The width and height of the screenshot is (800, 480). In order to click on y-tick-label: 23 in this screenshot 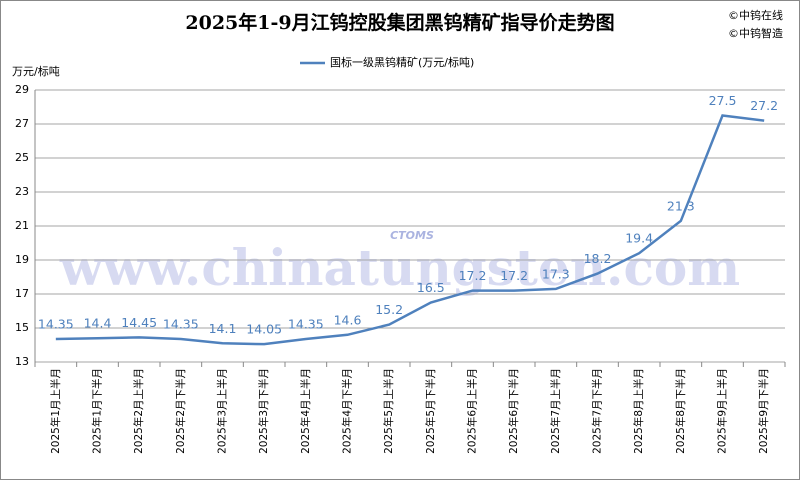, I will do `click(22, 191)`.